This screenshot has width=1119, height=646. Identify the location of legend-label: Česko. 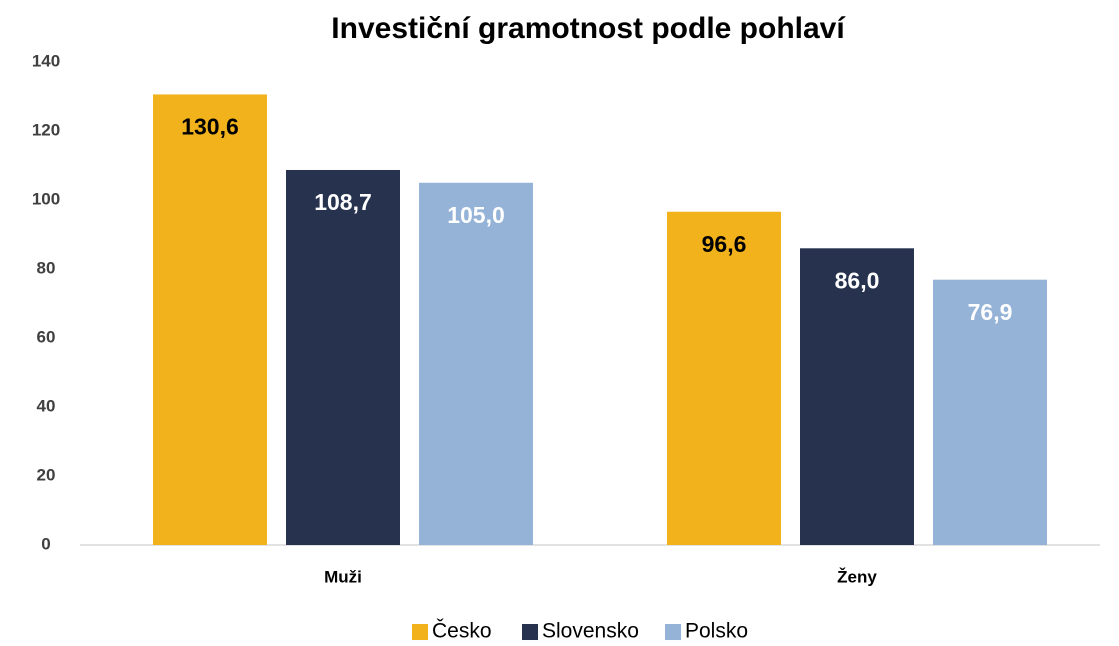
(462, 630).